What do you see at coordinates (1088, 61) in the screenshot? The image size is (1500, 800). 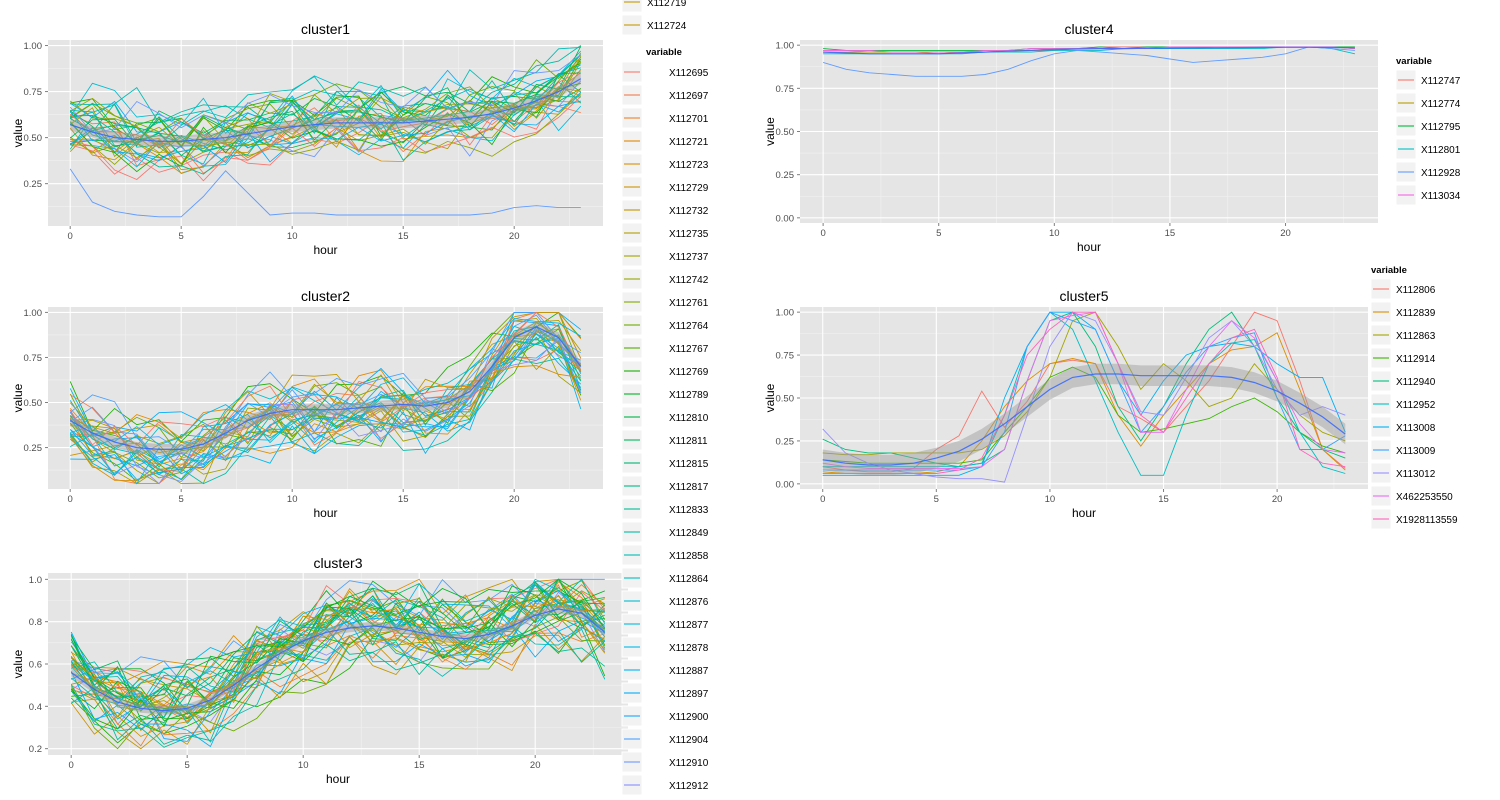 I see `series-line-X112928` at bounding box center [1088, 61].